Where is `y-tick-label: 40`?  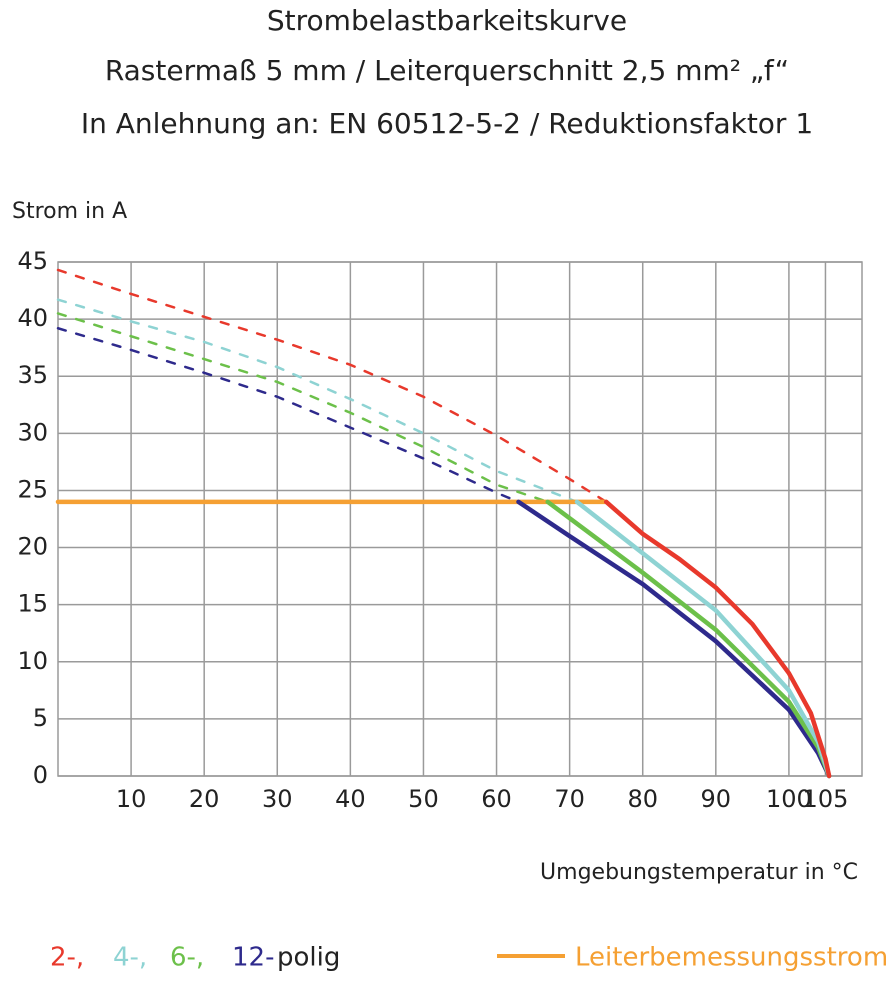
y-tick-label: 40 is located at coordinates (32, 318).